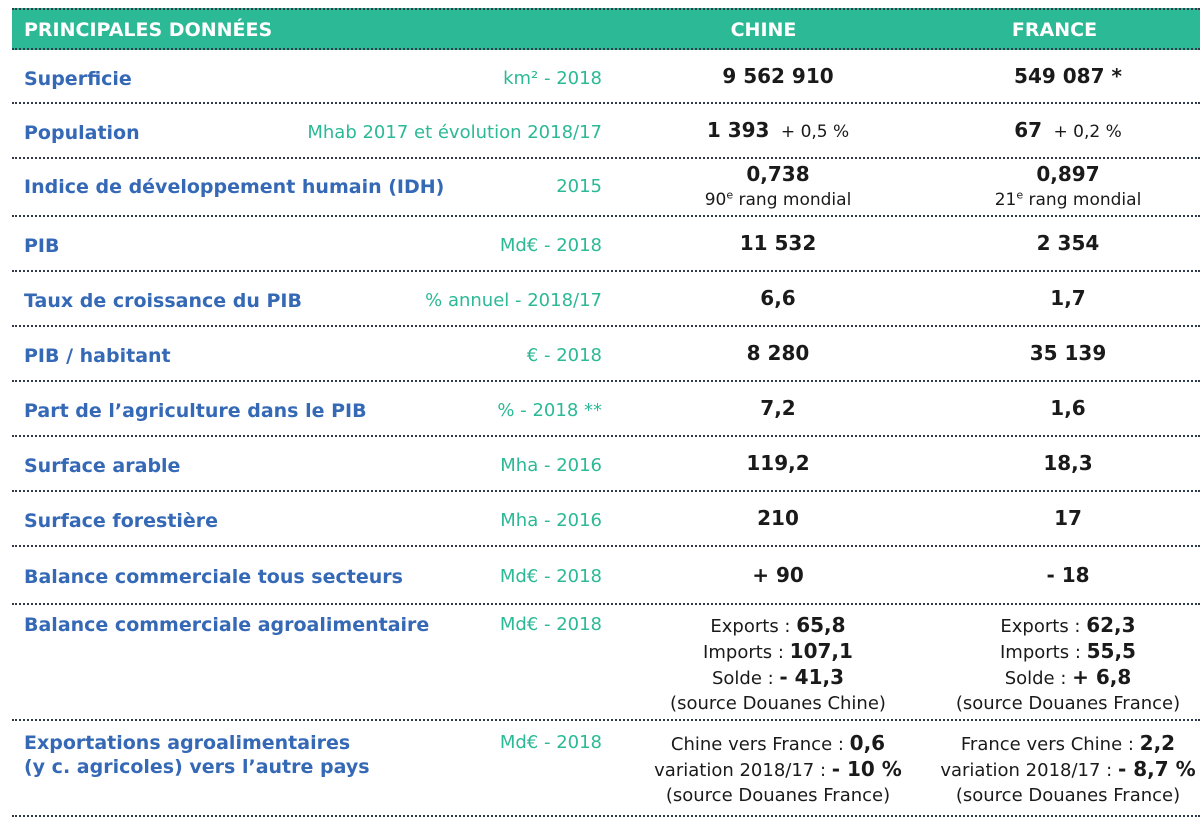 This screenshot has height=840, width=1200. I want to click on row-label: Indice de développement humain (IDH), so click(234, 187).